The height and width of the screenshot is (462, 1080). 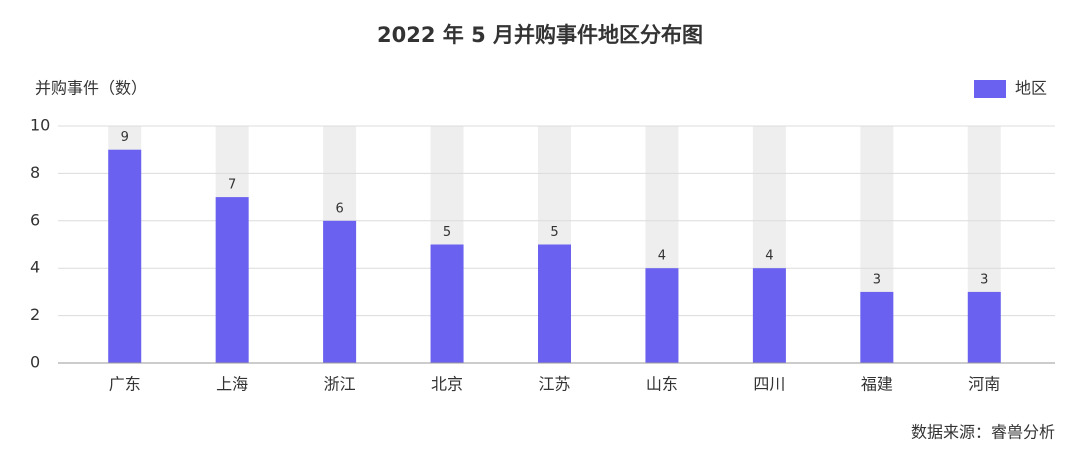 What do you see at coordinates (339, 208) in the screenshot?
I see `data-label: 6` at bounding box center [339, 208].